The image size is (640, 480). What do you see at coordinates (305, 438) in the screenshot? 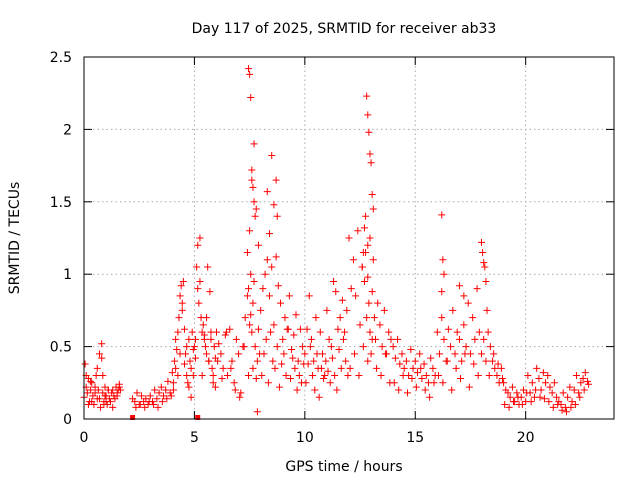
I see `x-tick-label: 10` at bounding box center [305, 438].